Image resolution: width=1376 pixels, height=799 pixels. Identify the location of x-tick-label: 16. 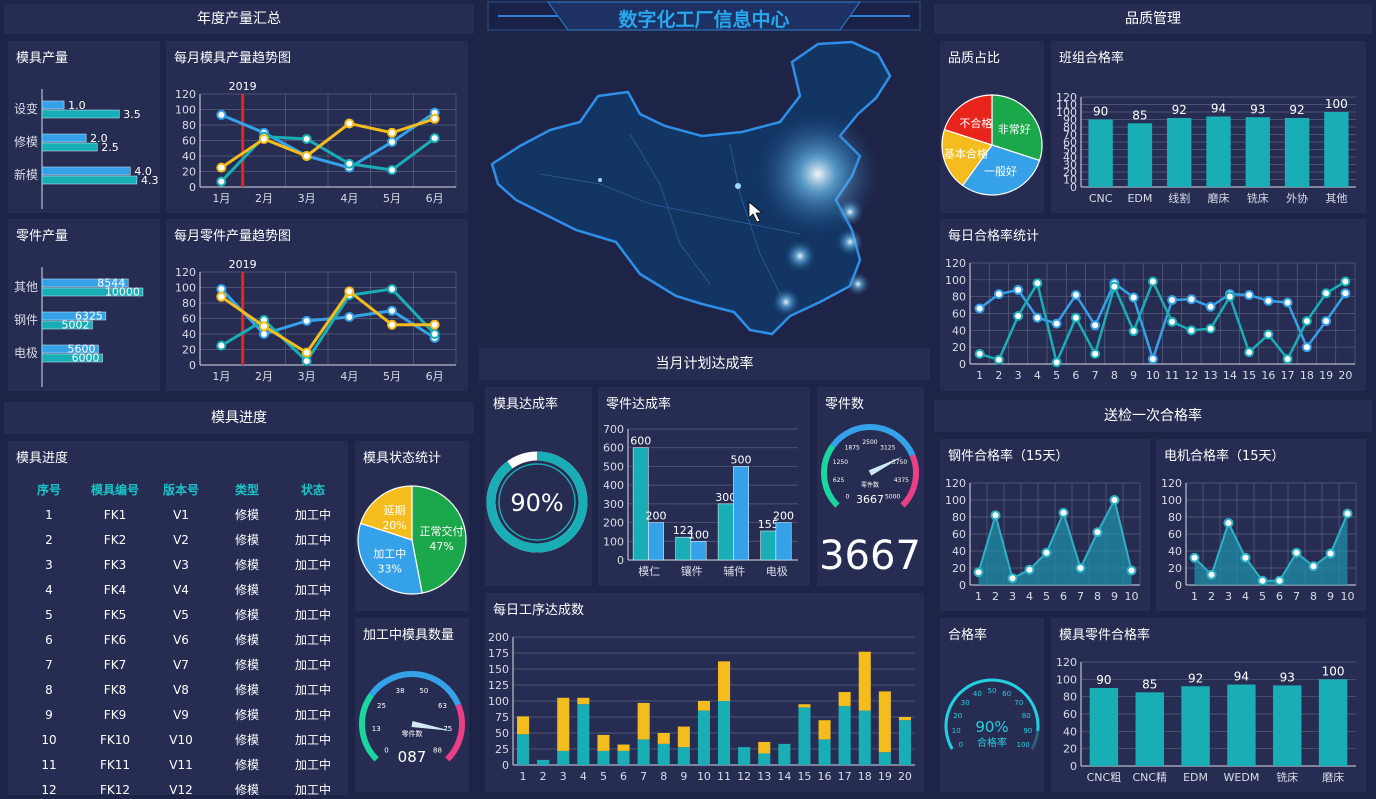
(825, 776).